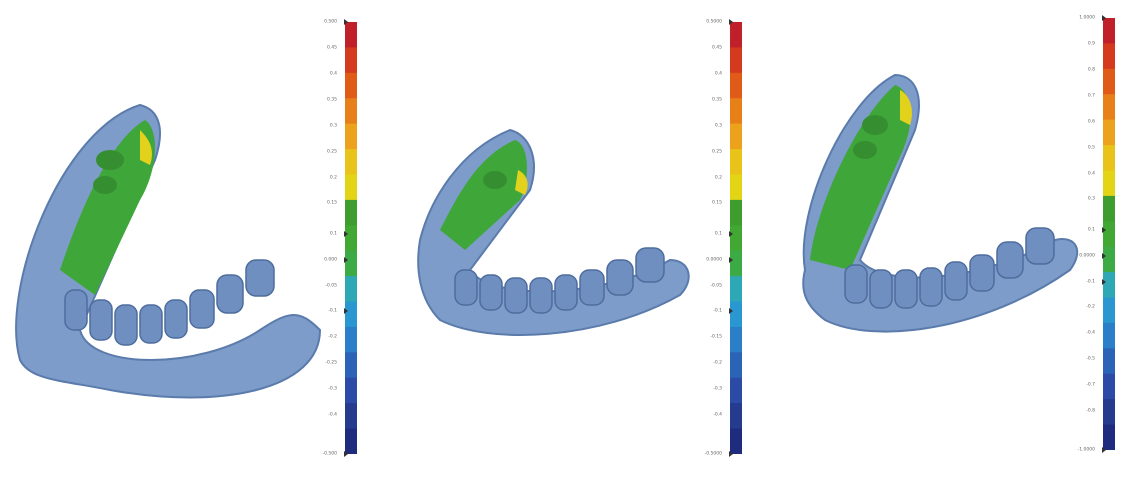  I want to click on scale-tick-label: 0.0000, so click(1087, 256).